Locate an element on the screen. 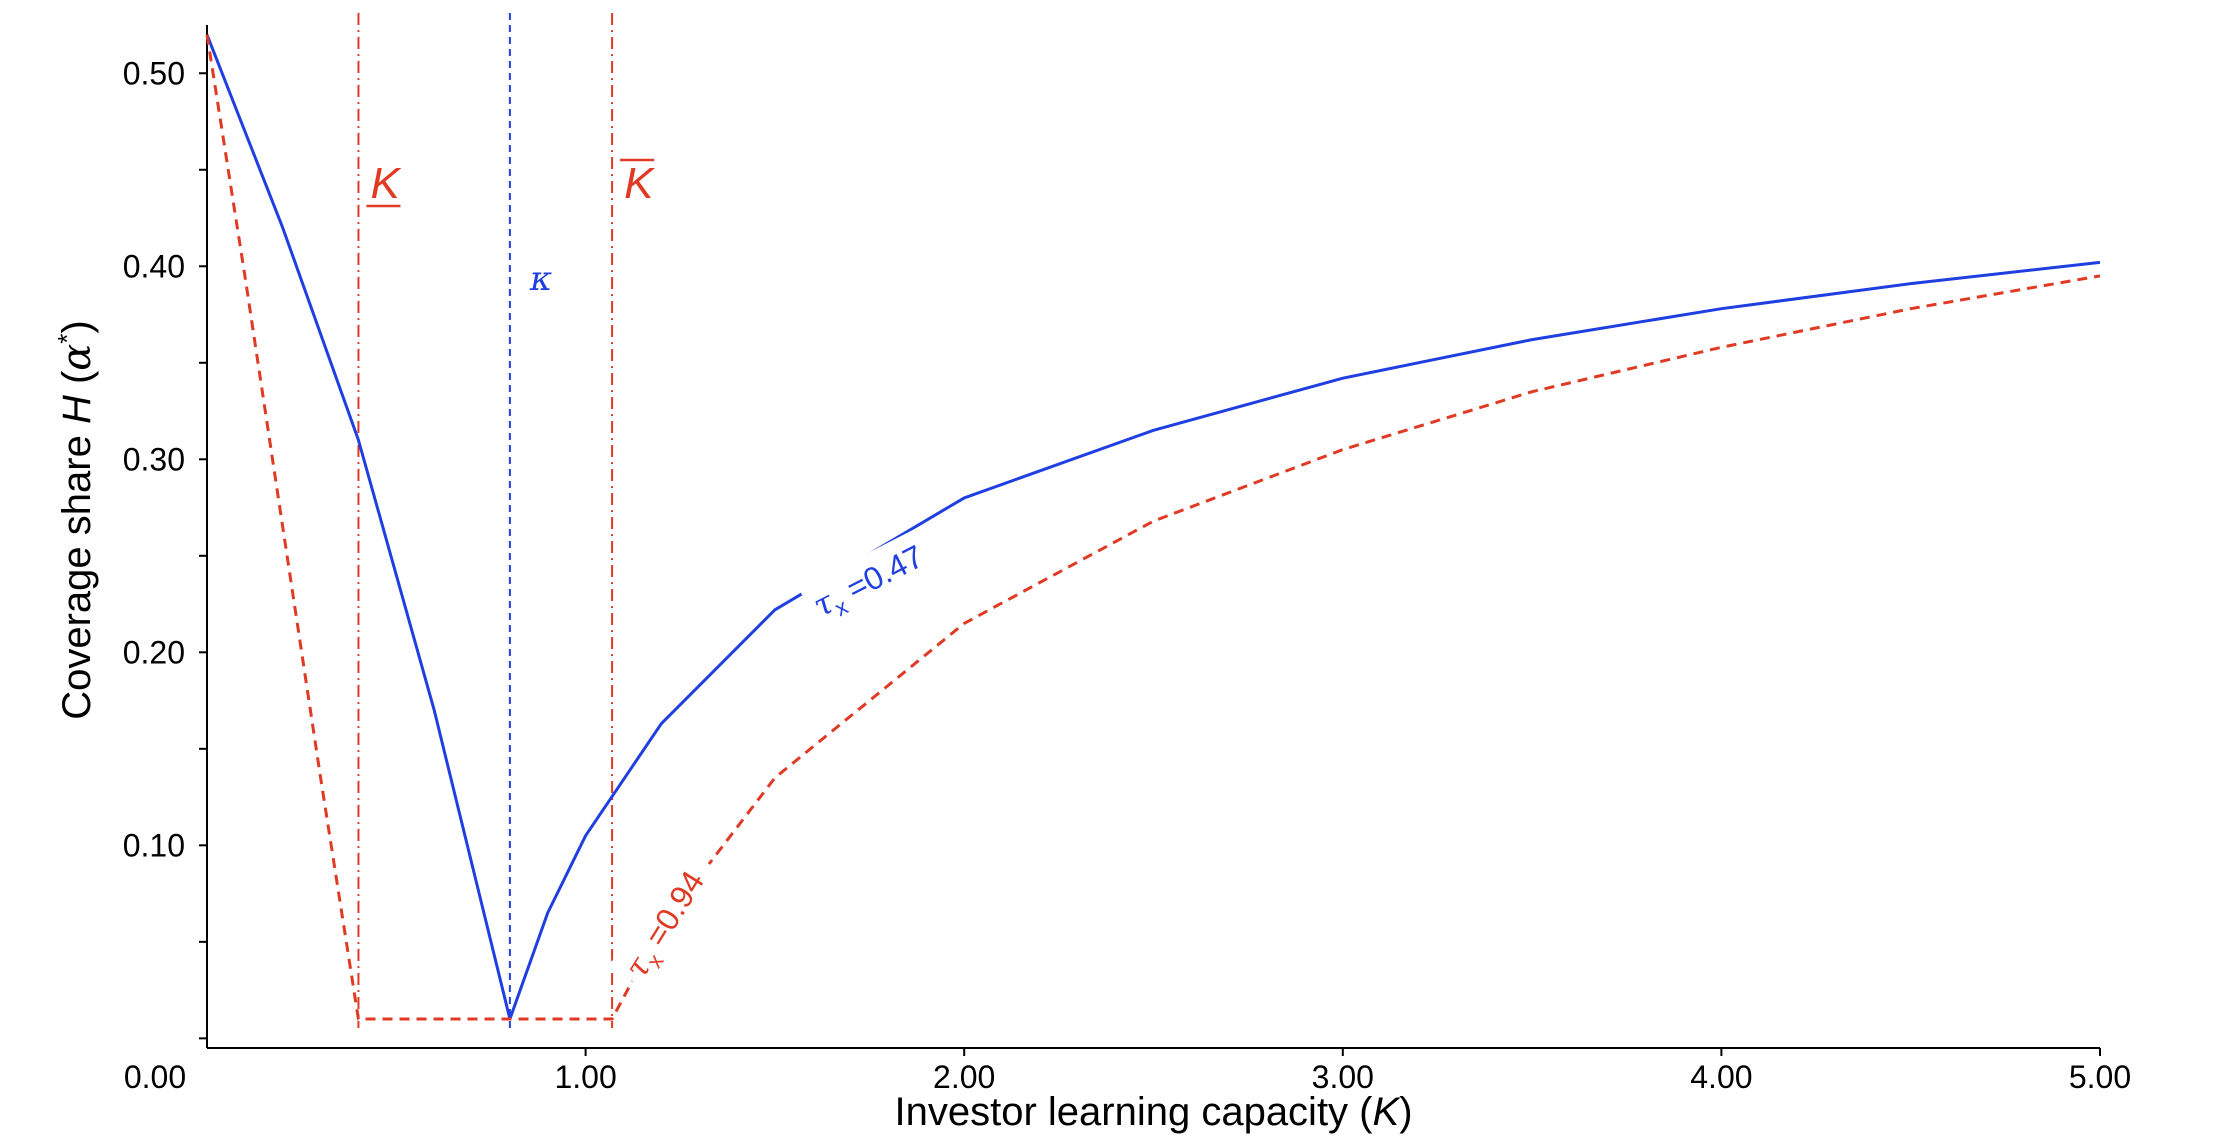 This screenshot has height=1138, width=2228. y-axis-title-variable: H is located at coordinates (77, 409).